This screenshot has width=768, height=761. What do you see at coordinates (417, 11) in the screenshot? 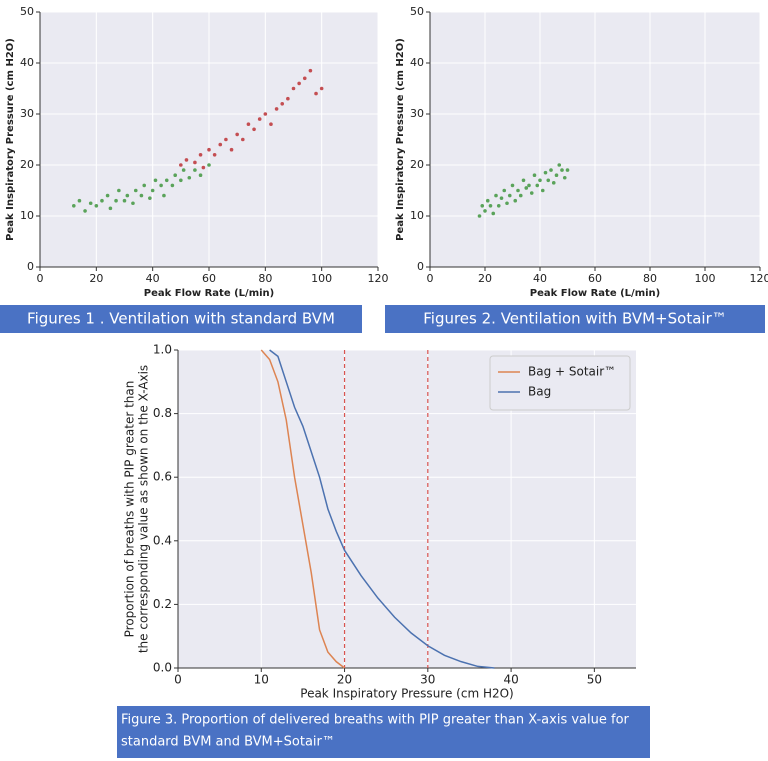
I see `y-tick-label: 50` at bounding box center [417, 11].